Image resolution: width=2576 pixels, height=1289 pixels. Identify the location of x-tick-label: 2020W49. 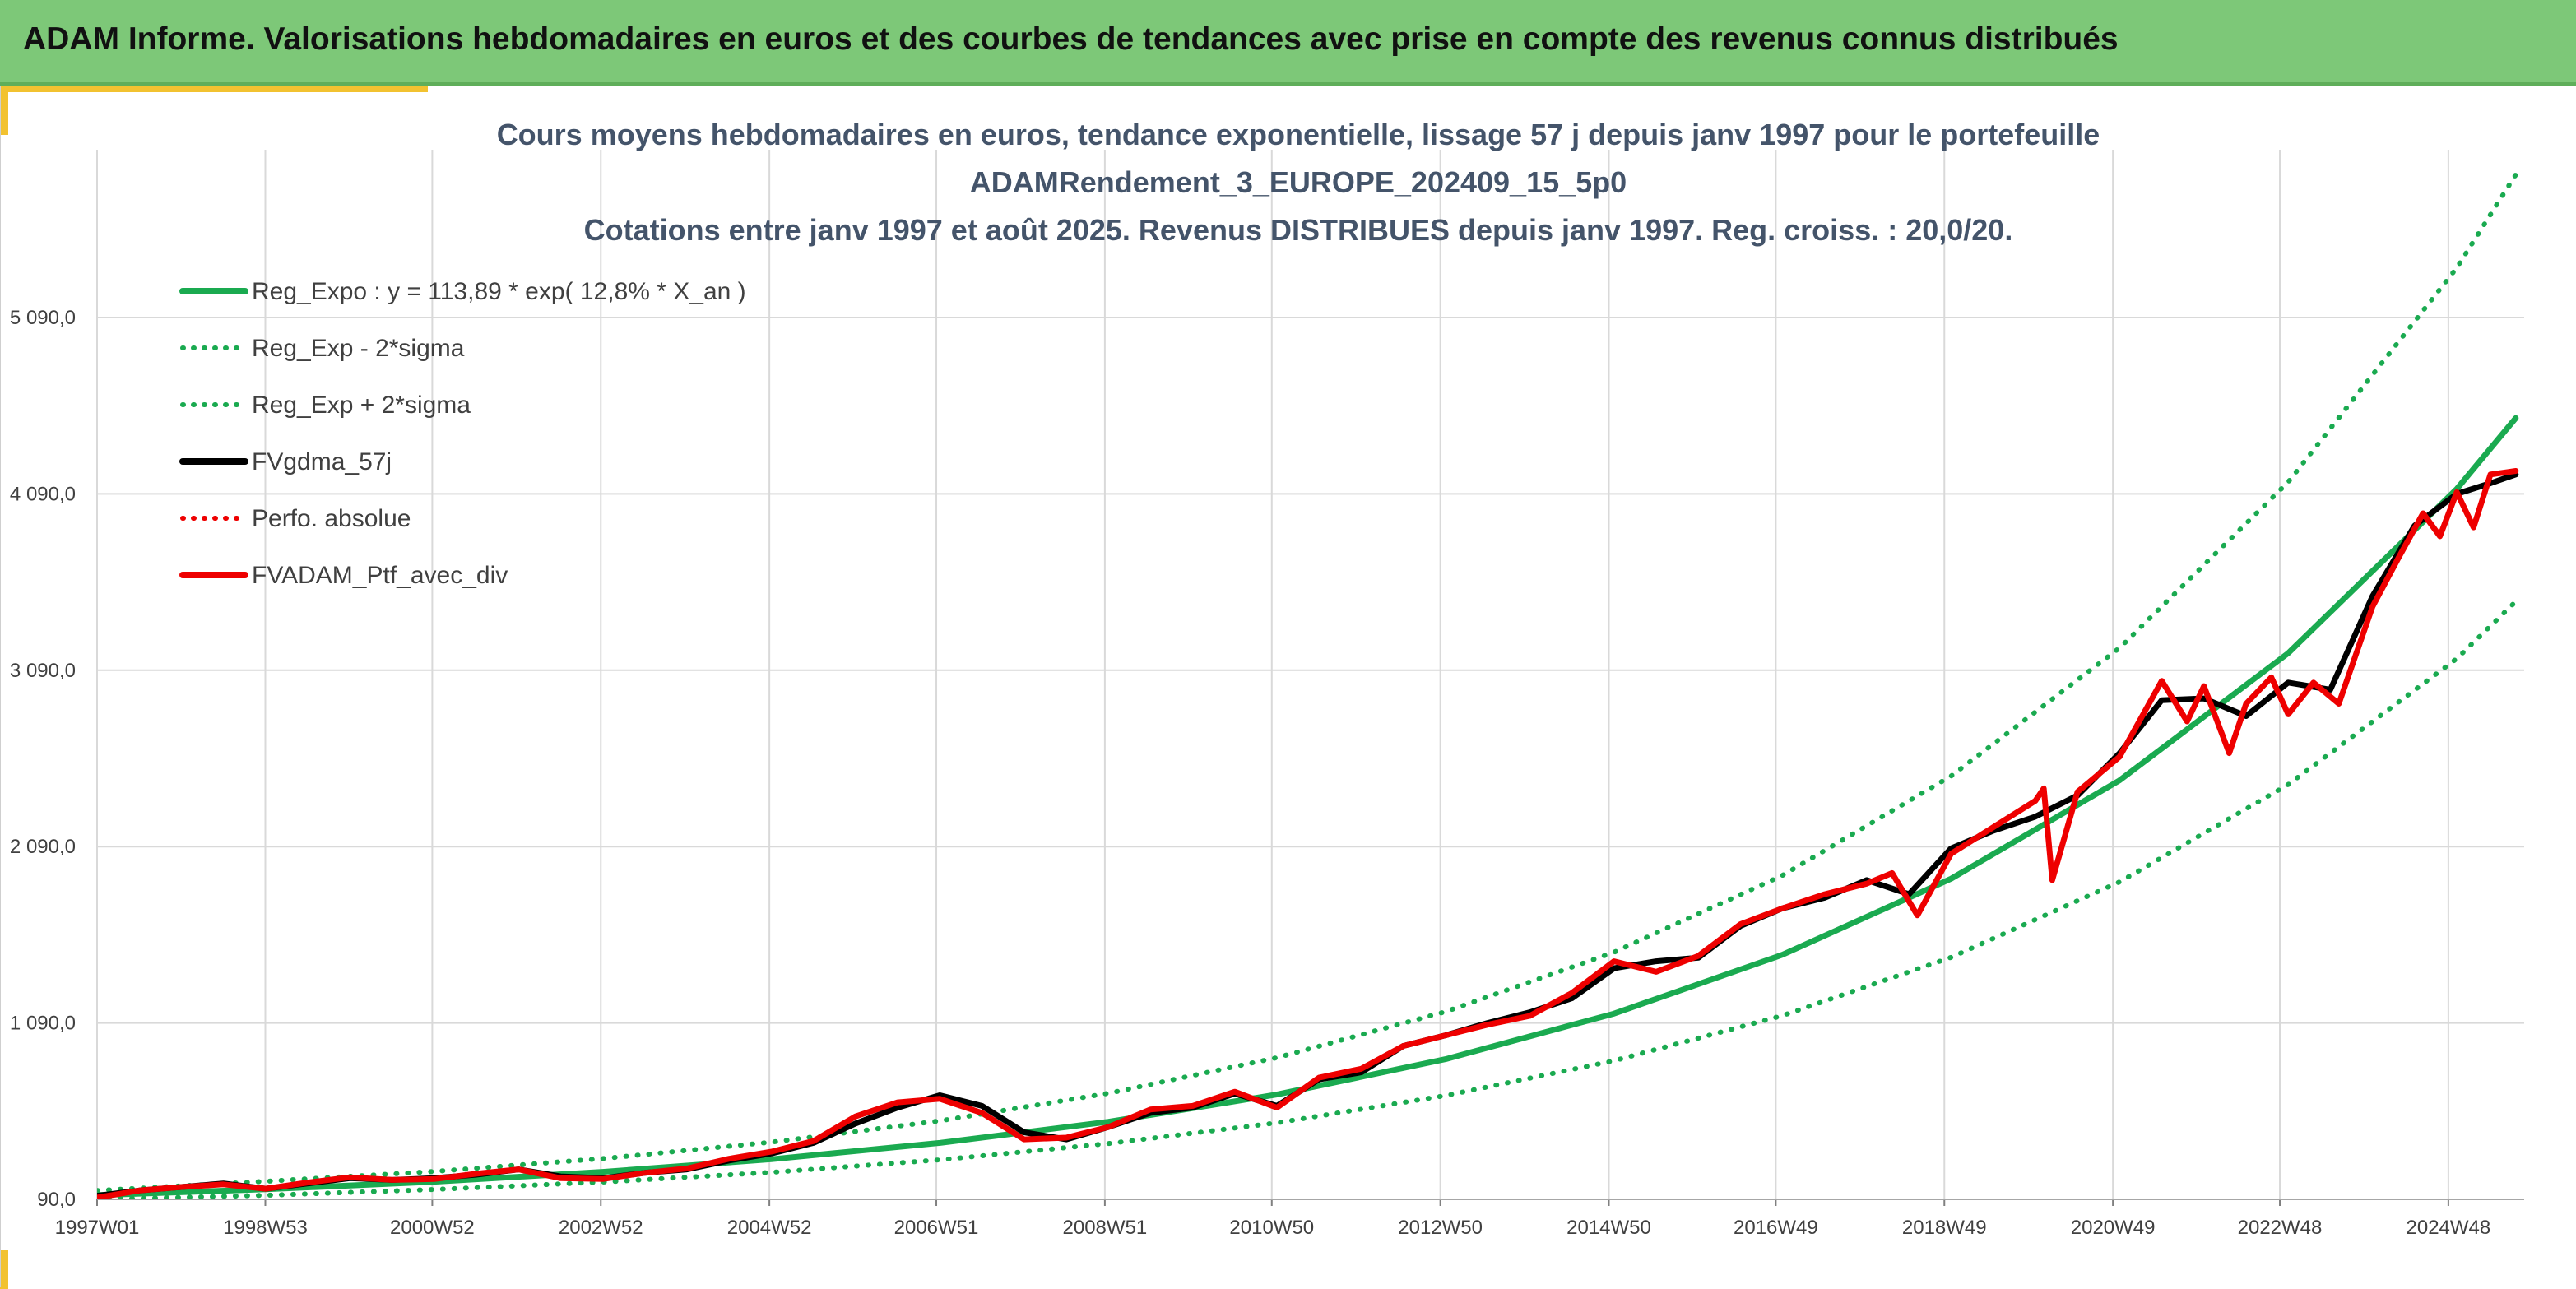
(2114, 1228).